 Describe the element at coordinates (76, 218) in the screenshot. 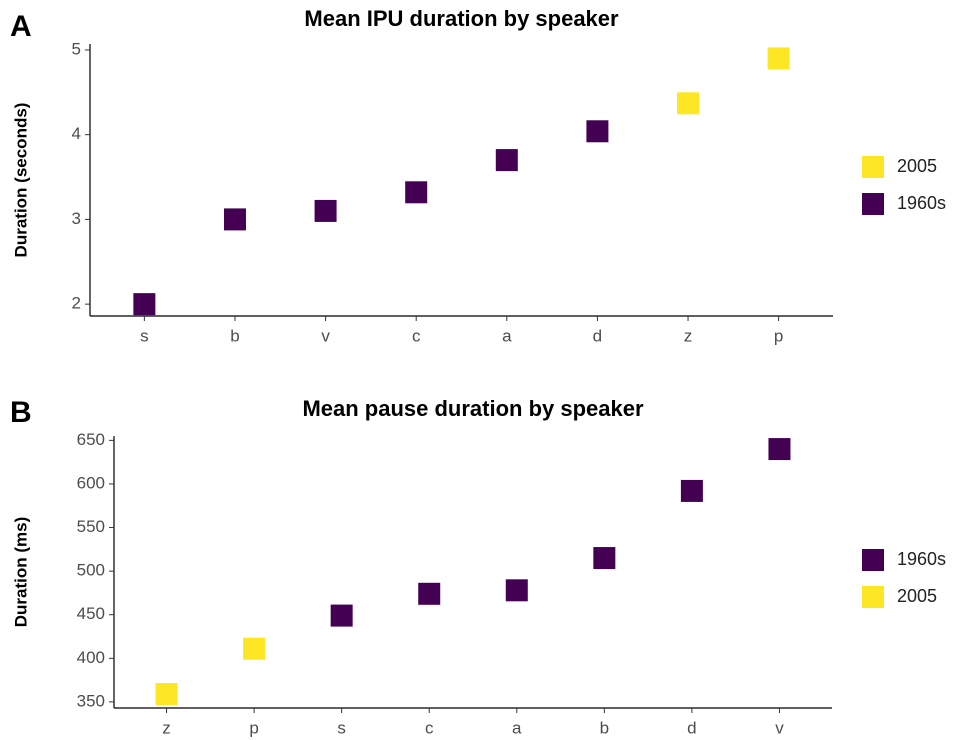

I see `y-tick-label: 3` at that location.